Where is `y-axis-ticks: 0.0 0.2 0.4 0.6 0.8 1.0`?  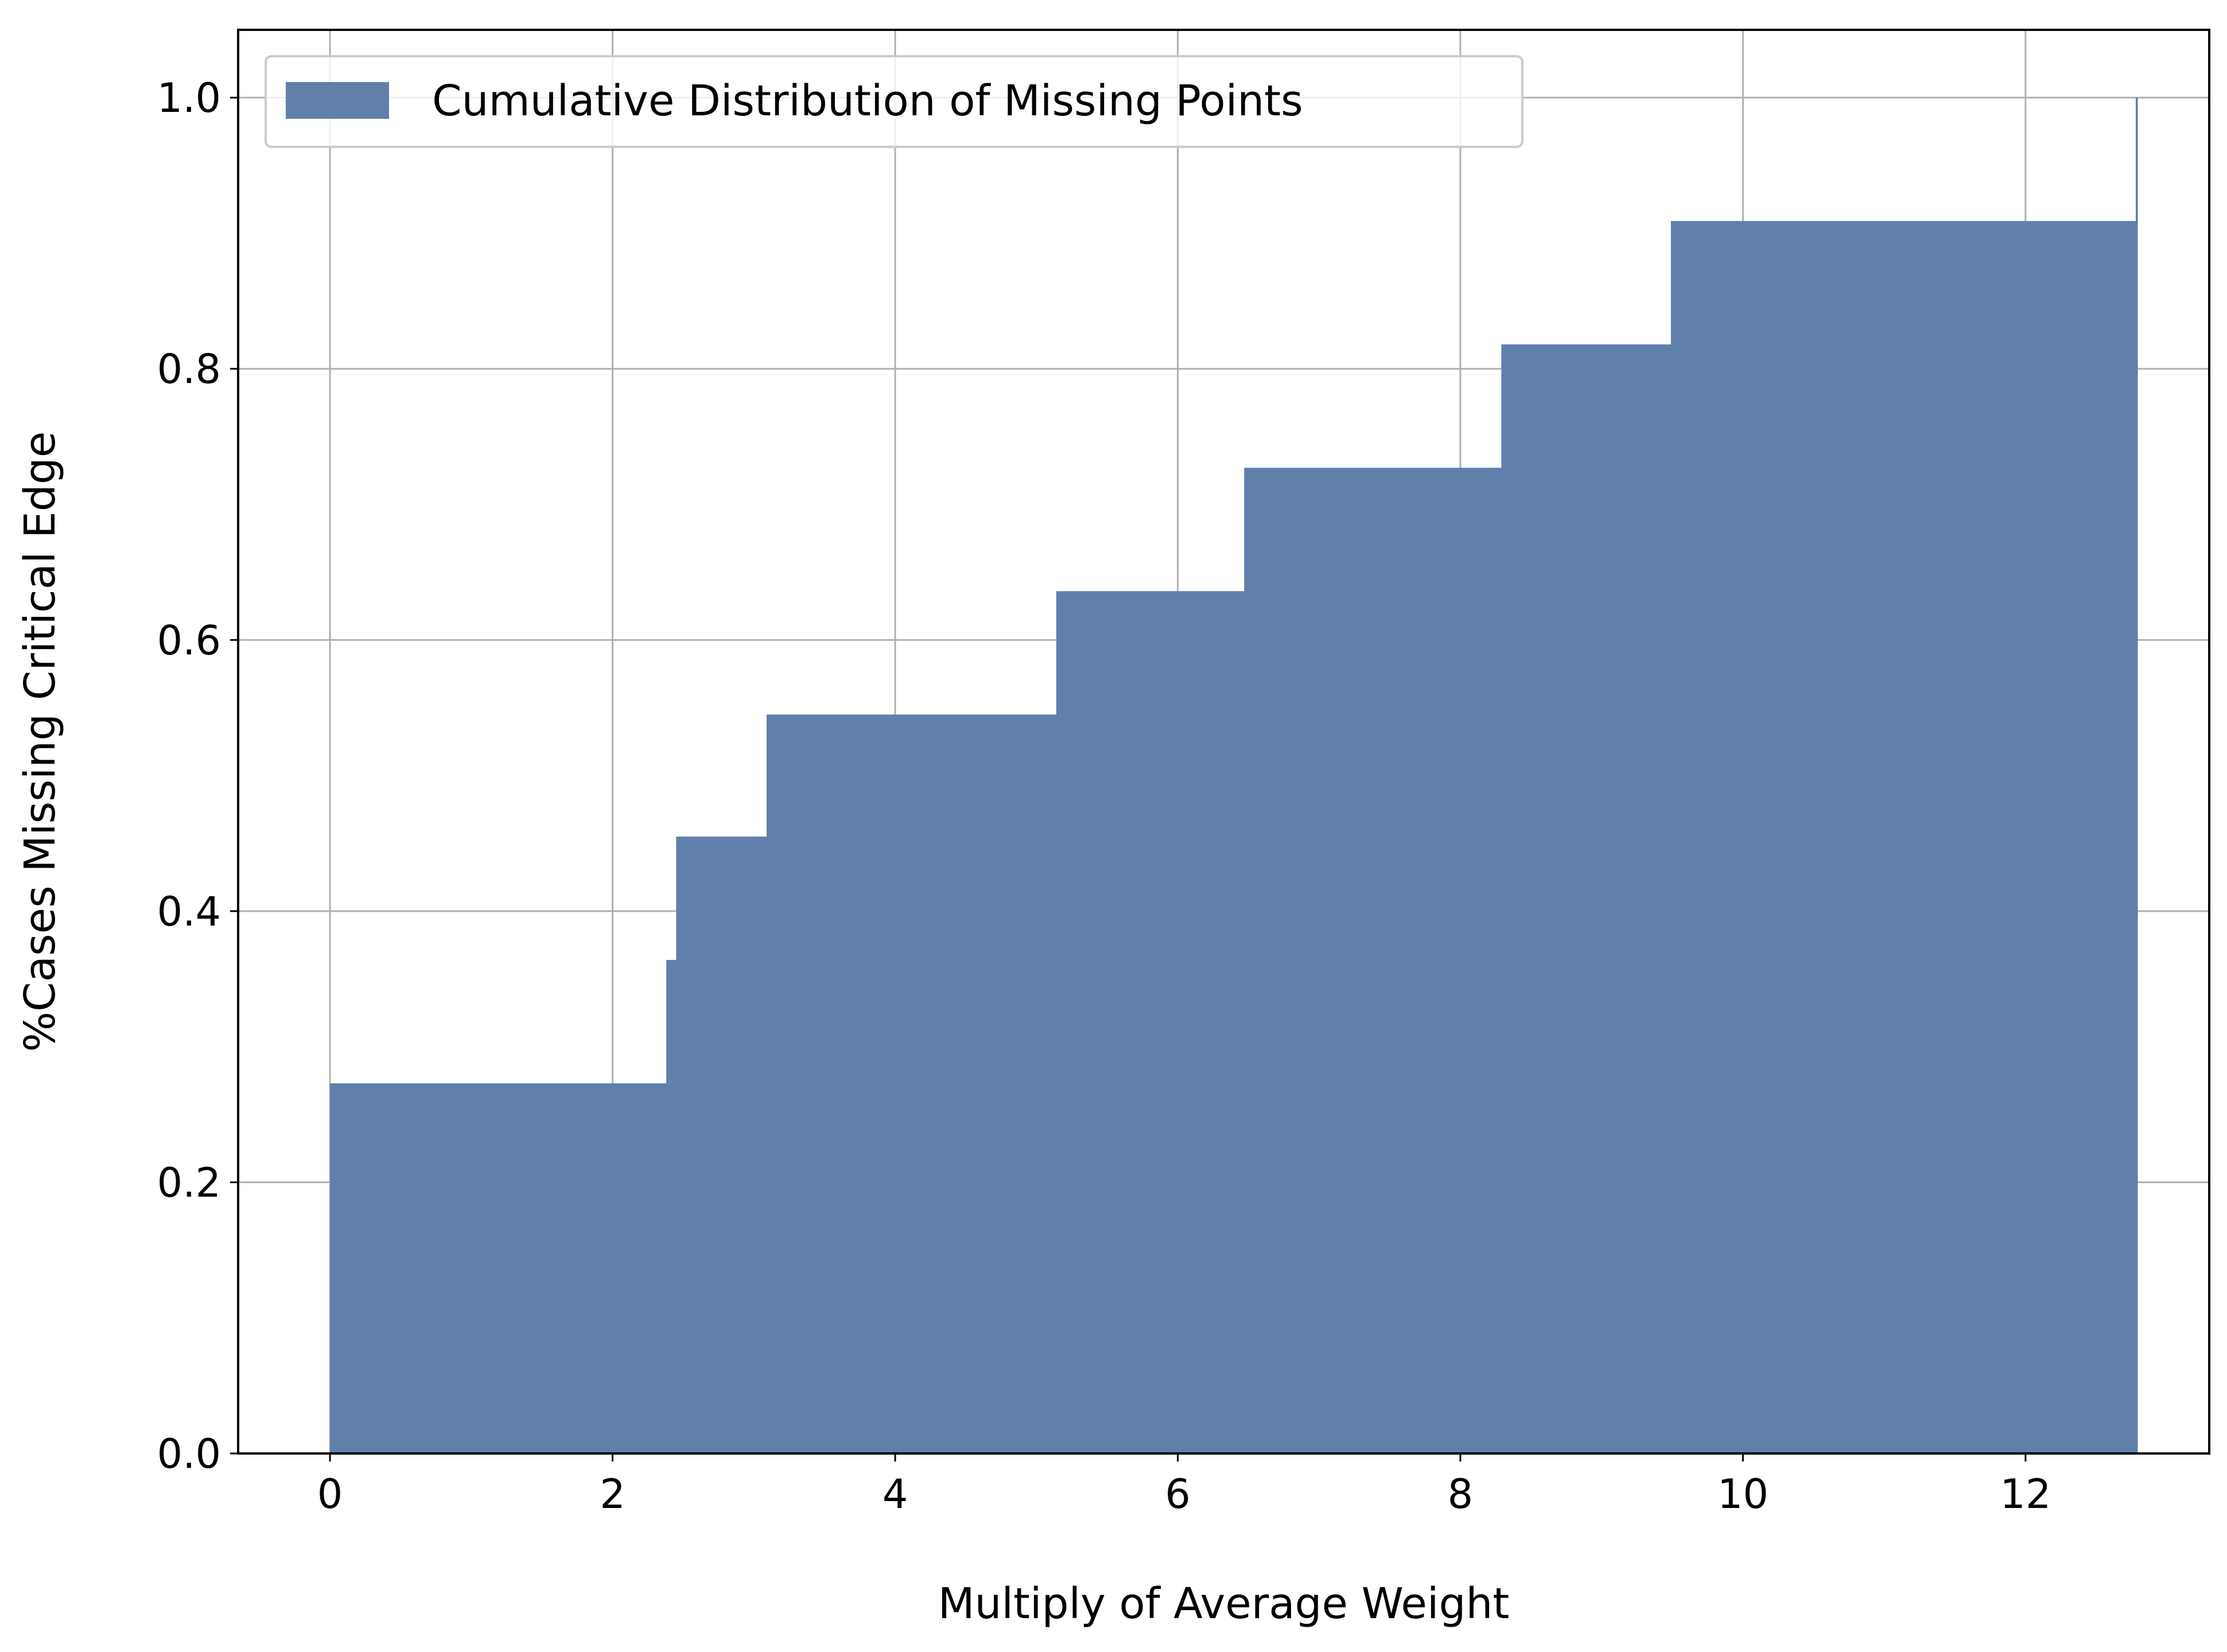 y-axis-ticks: 0.0 0.2 0.4 0.6 0.8 1.0 is located at coordinates (198, 776).